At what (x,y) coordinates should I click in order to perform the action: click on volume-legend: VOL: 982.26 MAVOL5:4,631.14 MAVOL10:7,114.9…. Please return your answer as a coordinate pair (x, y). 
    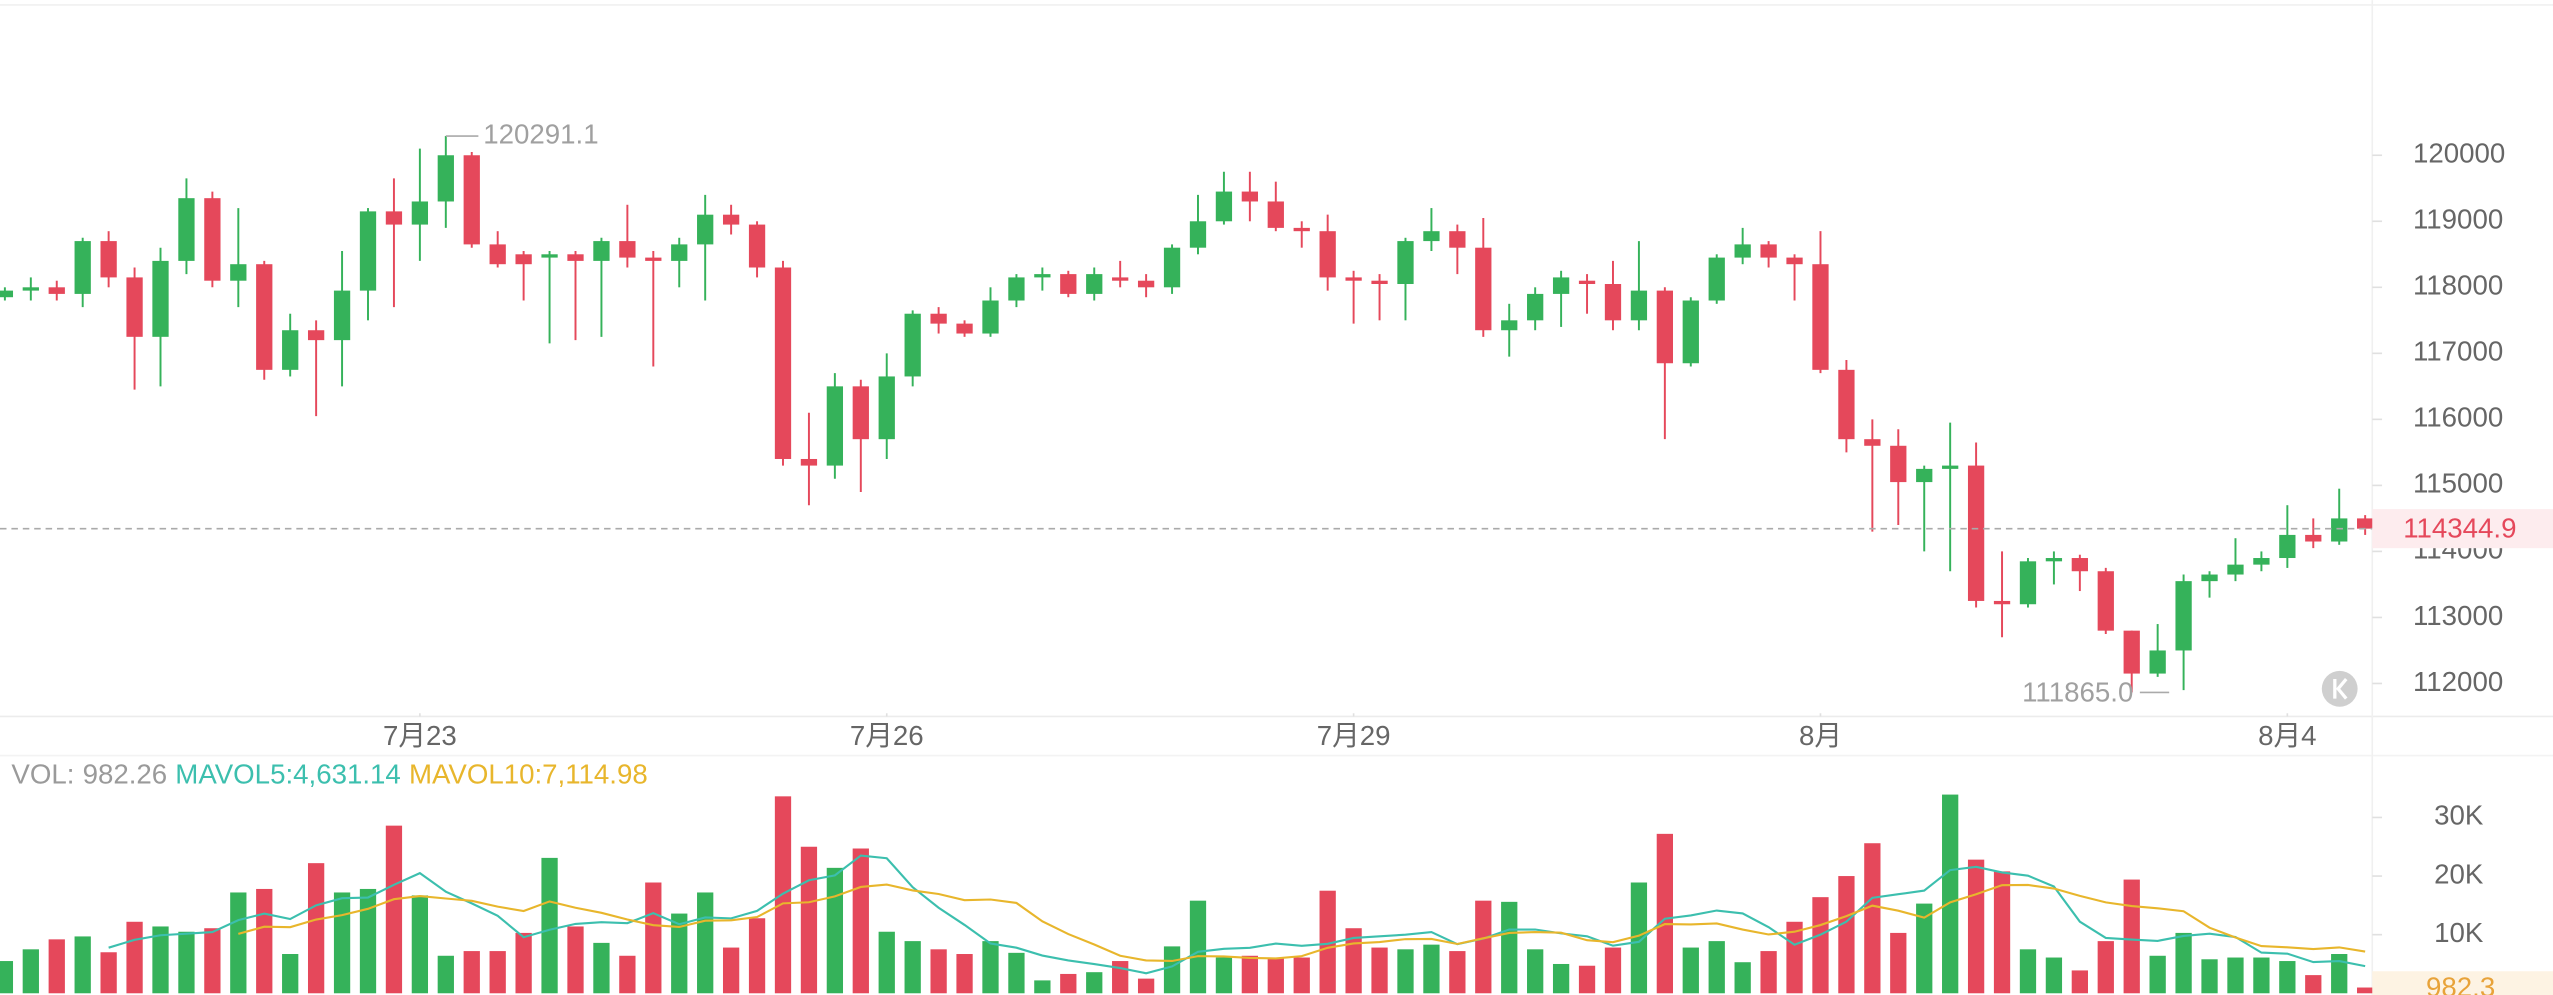
    Looking at the image, I should click on (329, 774).